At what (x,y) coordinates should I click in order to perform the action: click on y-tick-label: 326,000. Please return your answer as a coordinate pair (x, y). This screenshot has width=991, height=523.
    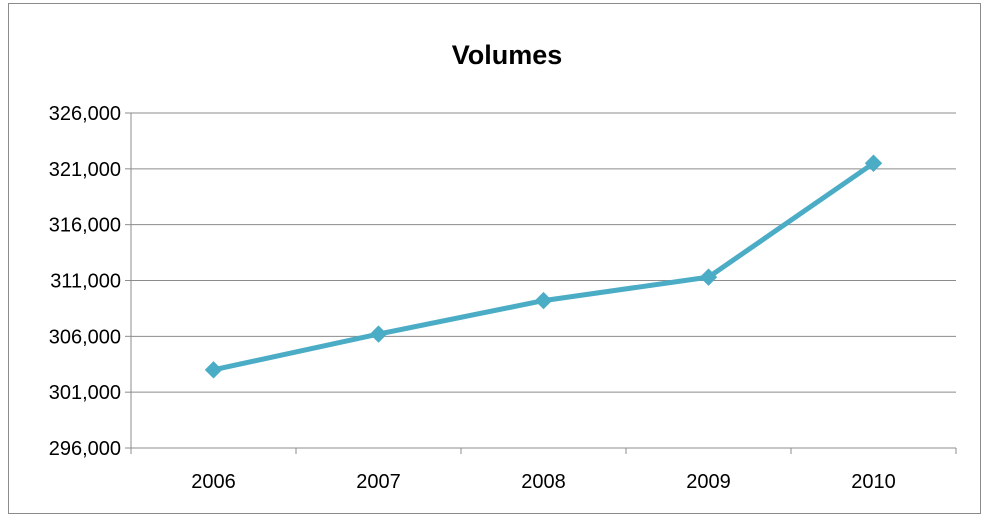
    Looking at the image, I should click on (85, 114).